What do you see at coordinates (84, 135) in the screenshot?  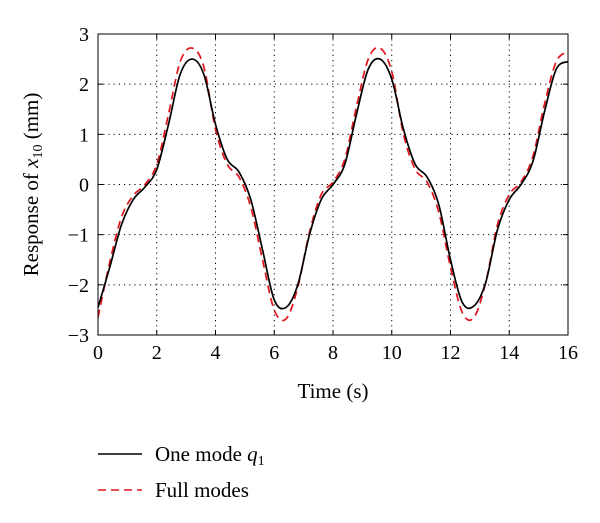 I see `y-tick-label: 1` at bounding box center [84, 135].